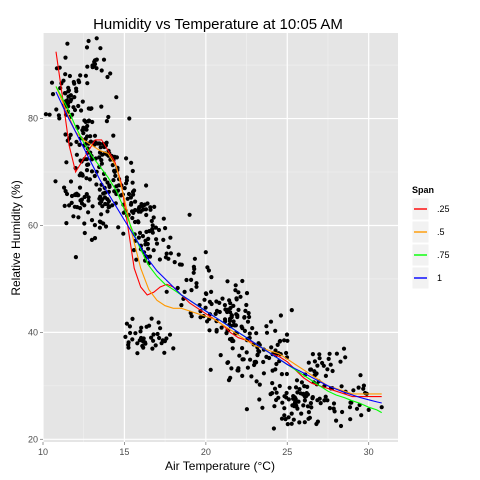 The width and height of the screenshot is (480, 480). Describe the element at coordinates (443, 209) in the screenshot. I see `legend-label: .25` at that location.